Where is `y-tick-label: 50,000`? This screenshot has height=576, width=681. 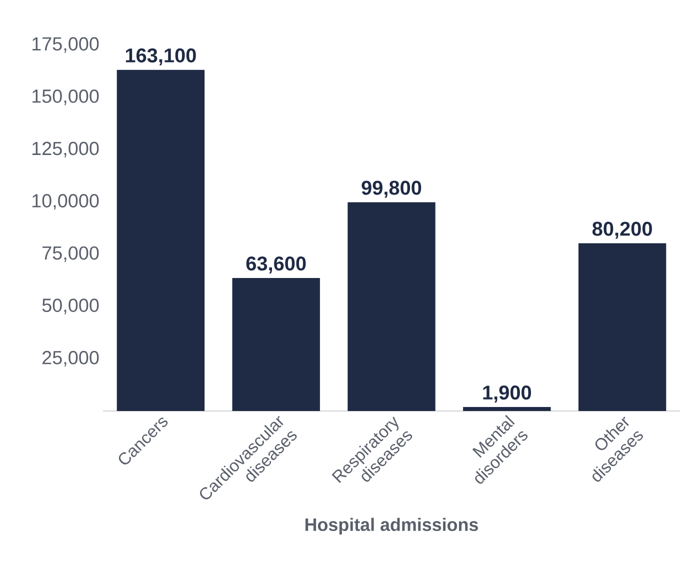
y-tick-label: 50,000 is located at coordinates (70, 306).